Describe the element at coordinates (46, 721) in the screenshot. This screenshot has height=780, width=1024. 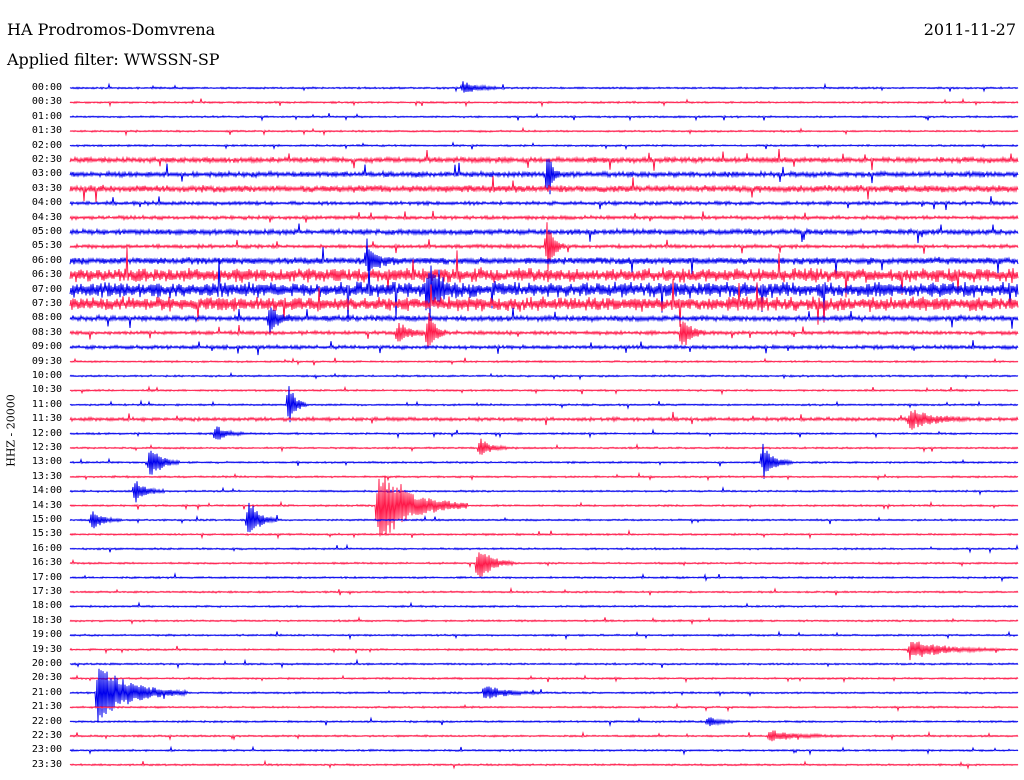
I see `time-label: 22:00` at that location.